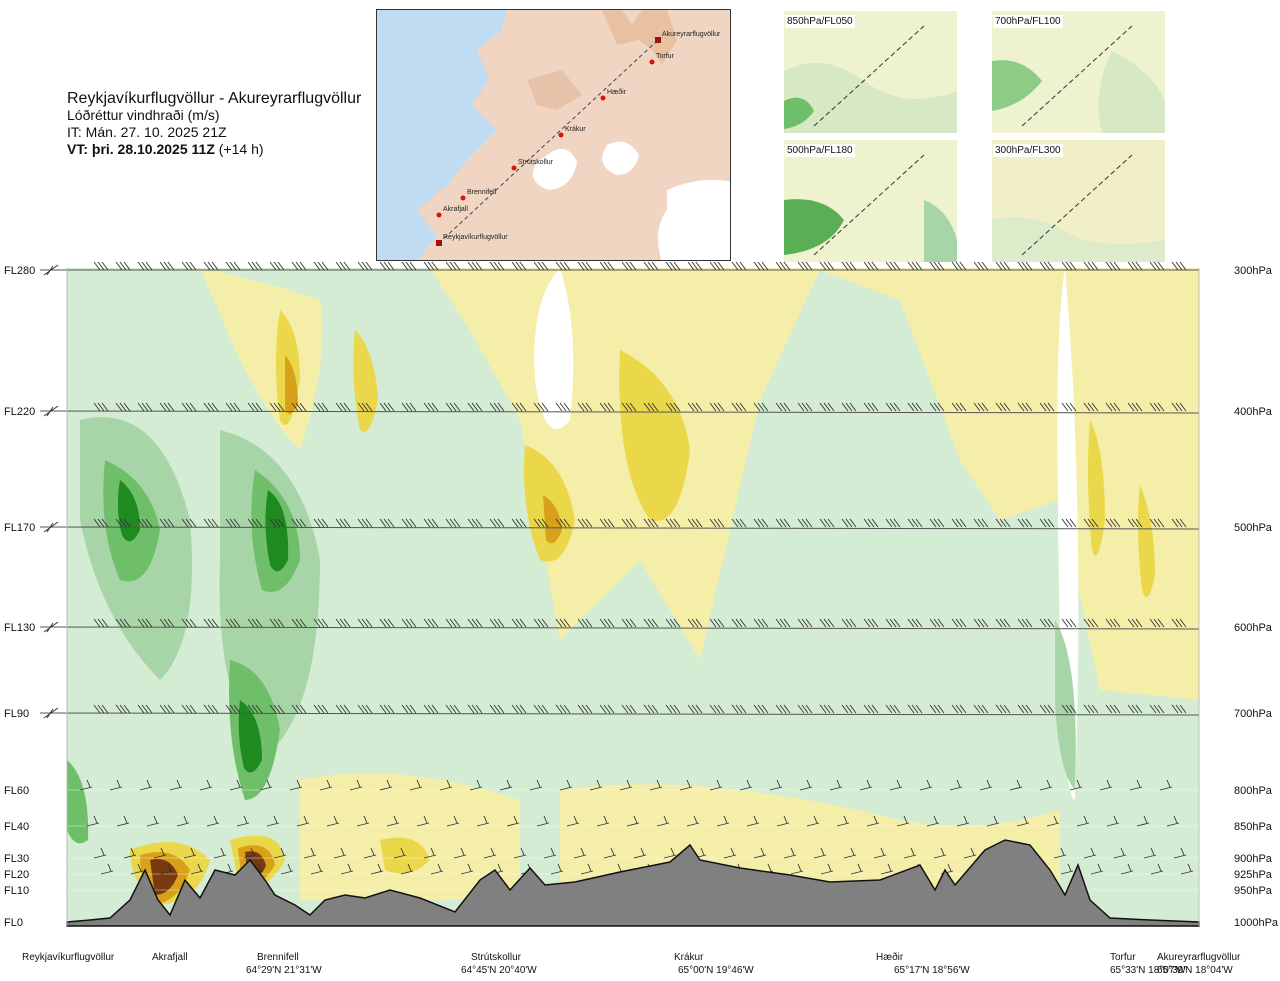 Image resolution: width=1280 pixels, height=981 pixels. I want to click on route-point-label: Brennifell, so click(482, 192).